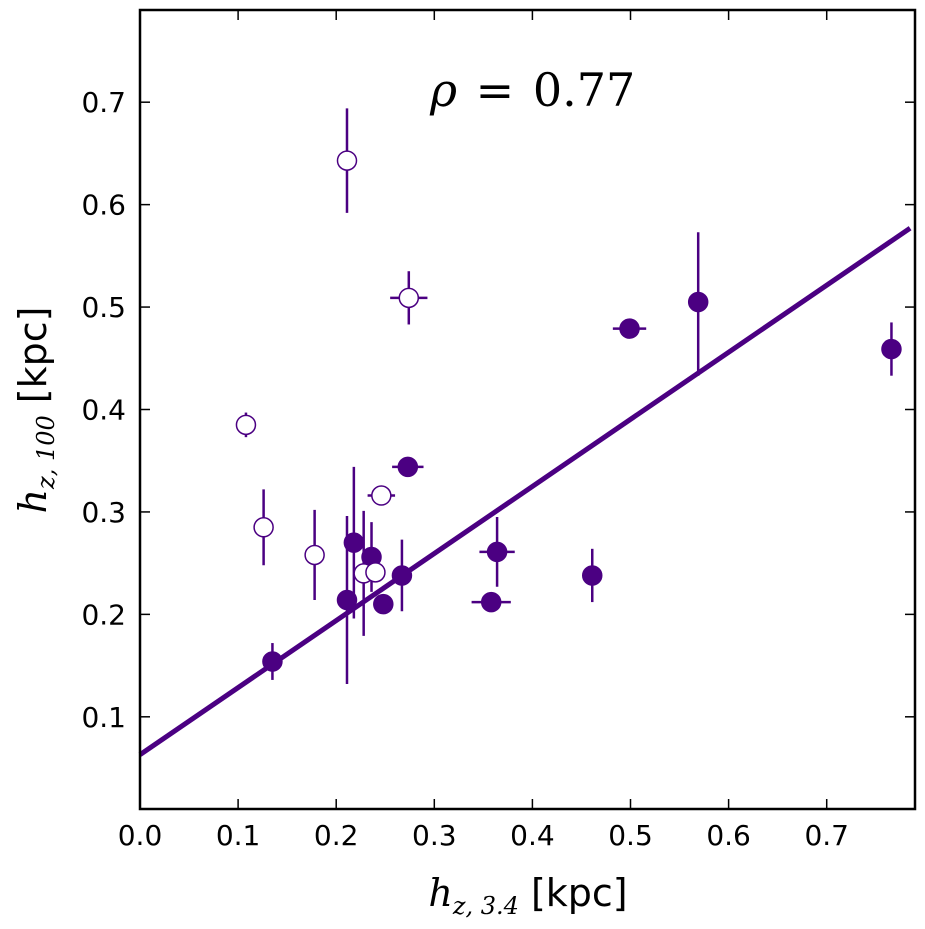 The width and height of the screenshot is (925, 929). Describe the element at coordinates (728, 835) in the screenshot. I see `x-tick-label: 0.6` at that location.